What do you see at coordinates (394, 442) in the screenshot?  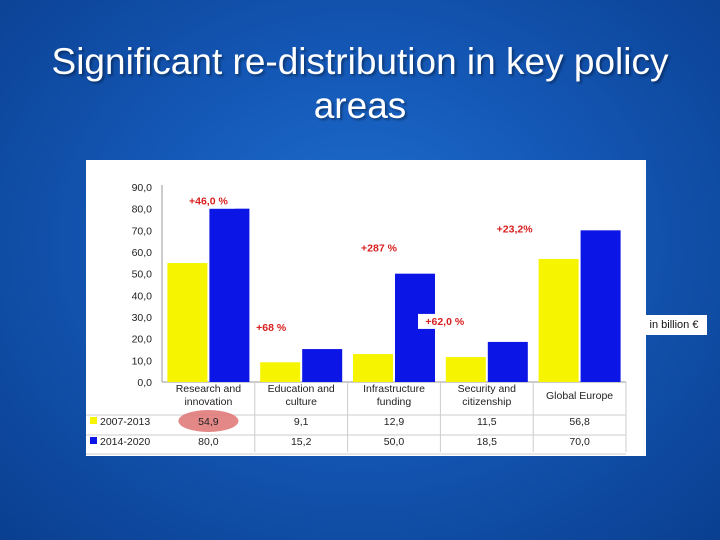 I see `table-value: 50,0` at bounding box center [394, 442].